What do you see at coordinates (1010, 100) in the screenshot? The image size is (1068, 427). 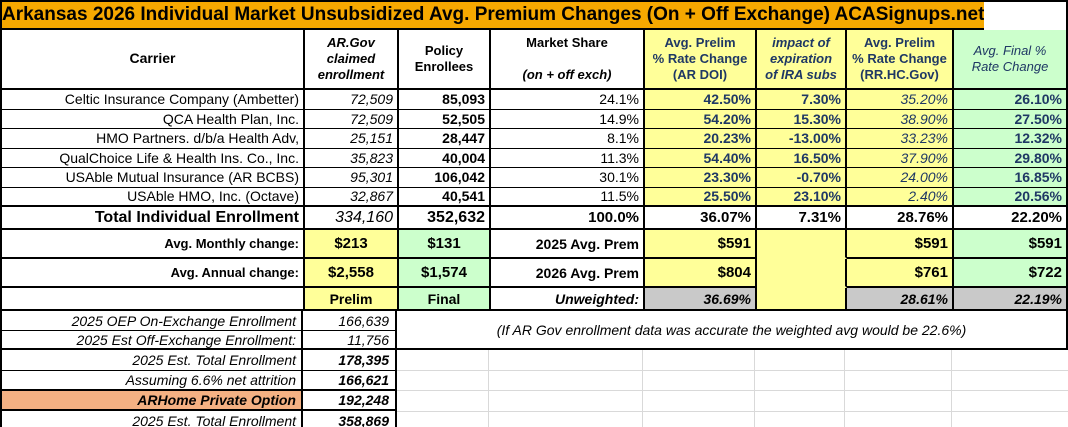 I see `cell-final: 26.10%` at bounding box center [1010, 100].